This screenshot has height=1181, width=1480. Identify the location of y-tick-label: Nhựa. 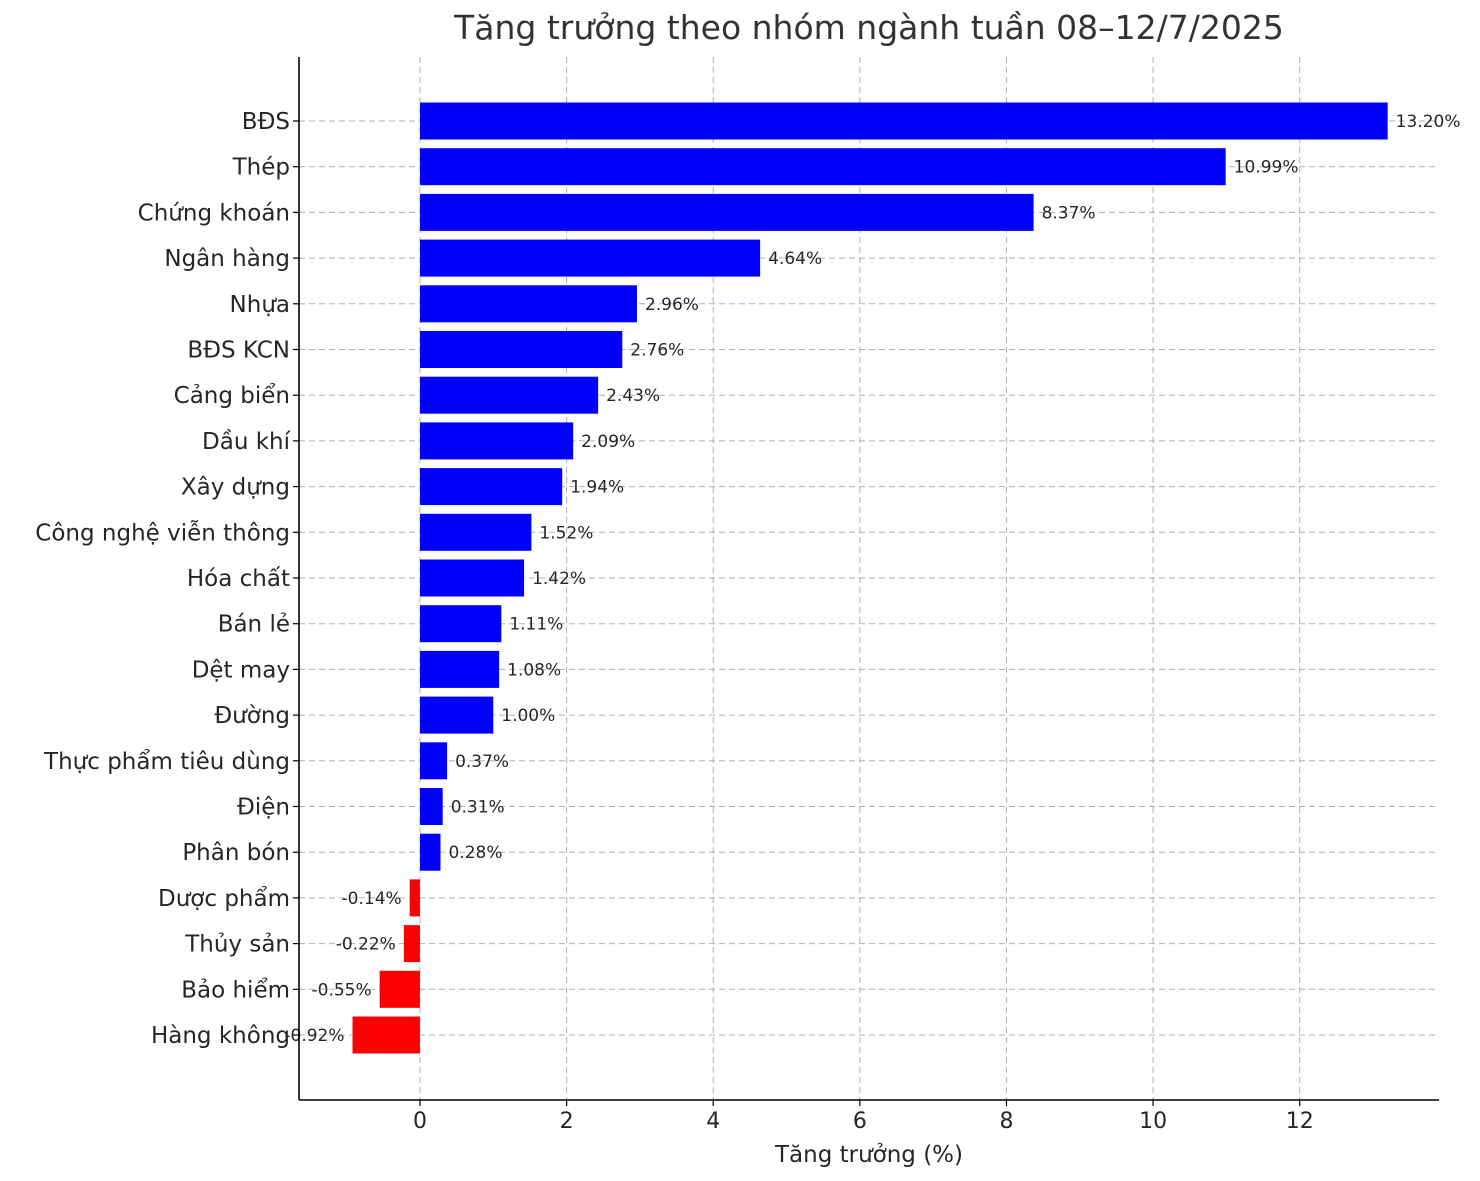
(260, 305).